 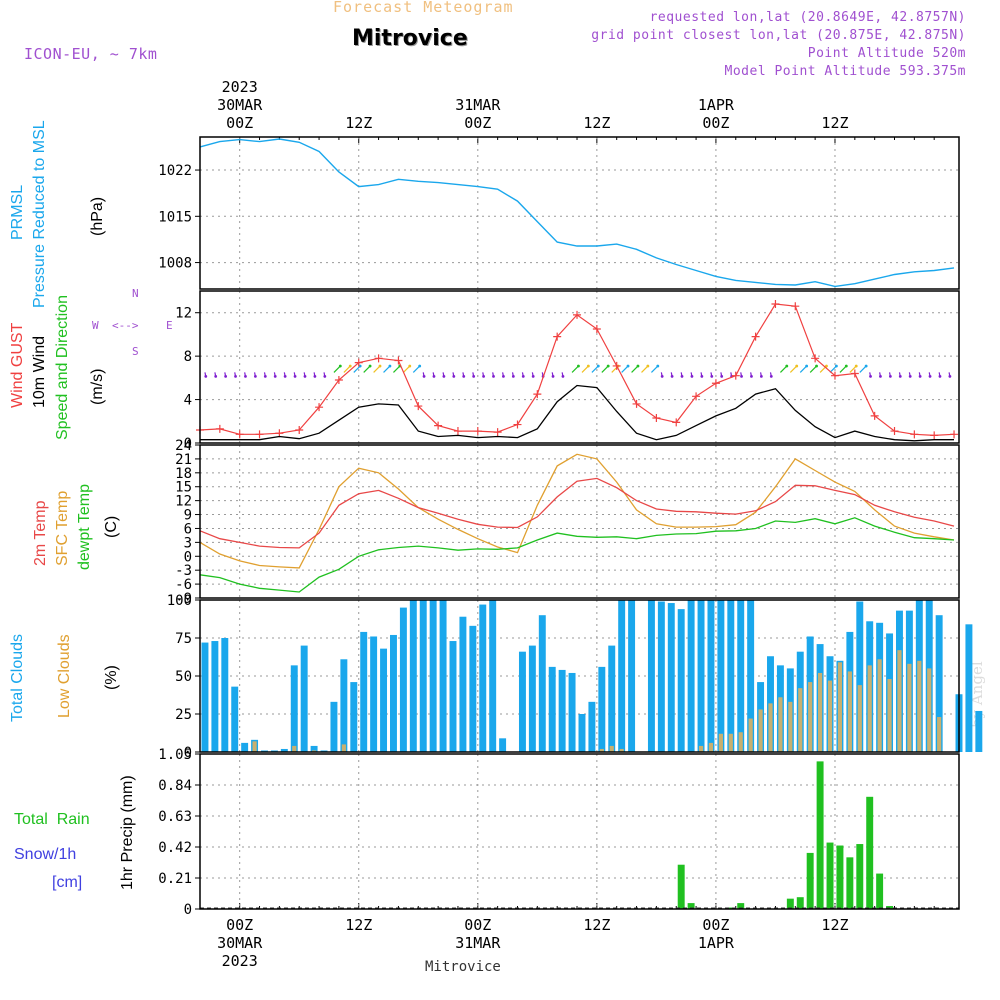 What do you see at coordinates (577, 413) in the screenshot?
I see `wind10-line` at bounding box center [577, 413].